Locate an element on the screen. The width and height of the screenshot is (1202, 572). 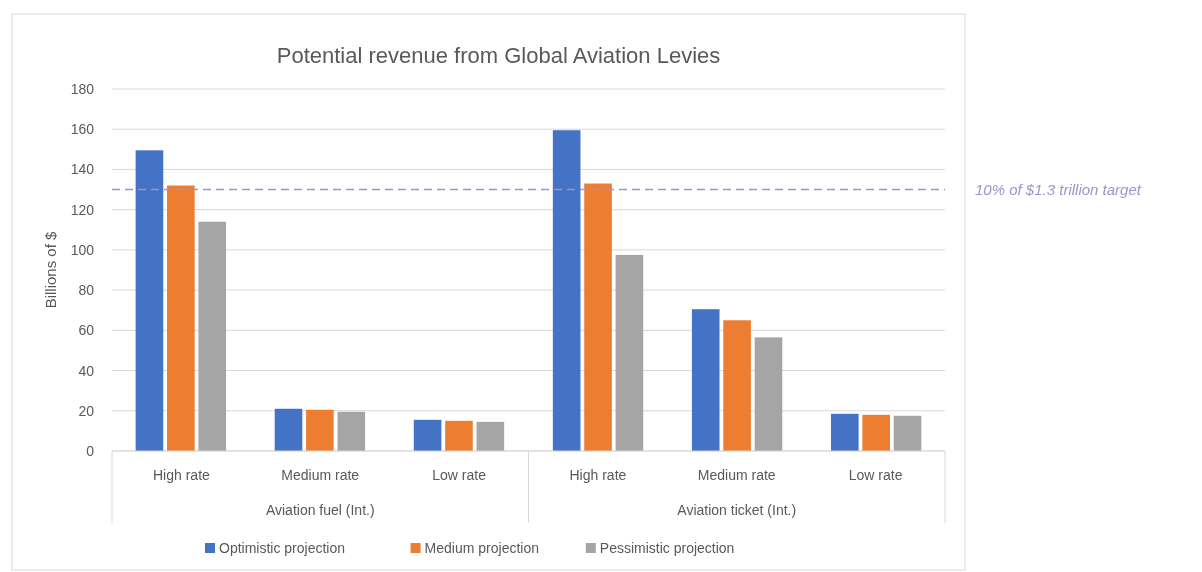
y-axis-title: Billions of $ is located at coordinates (50, 270).